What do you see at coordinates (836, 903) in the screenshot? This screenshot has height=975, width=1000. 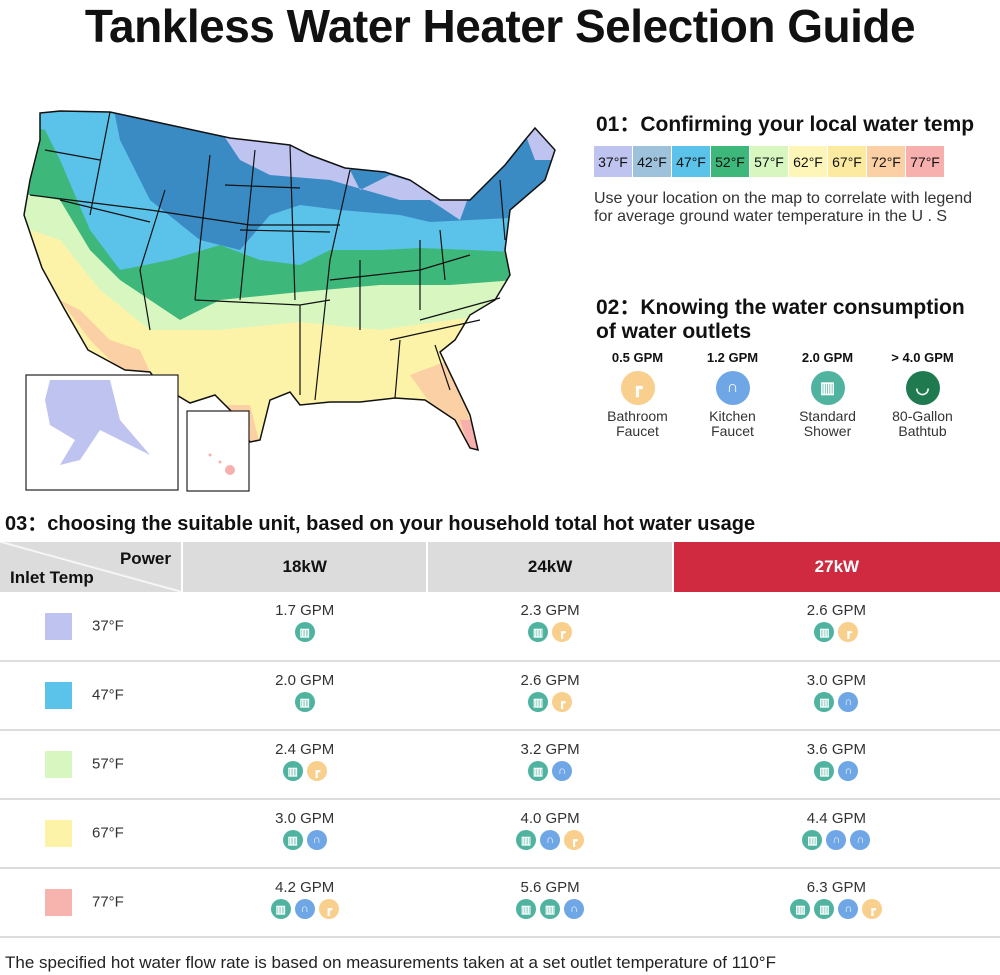 I see `flow-cell: 6.3 GPM ▥ ▥ ∩ ┏` at bounding box center [836, 903].